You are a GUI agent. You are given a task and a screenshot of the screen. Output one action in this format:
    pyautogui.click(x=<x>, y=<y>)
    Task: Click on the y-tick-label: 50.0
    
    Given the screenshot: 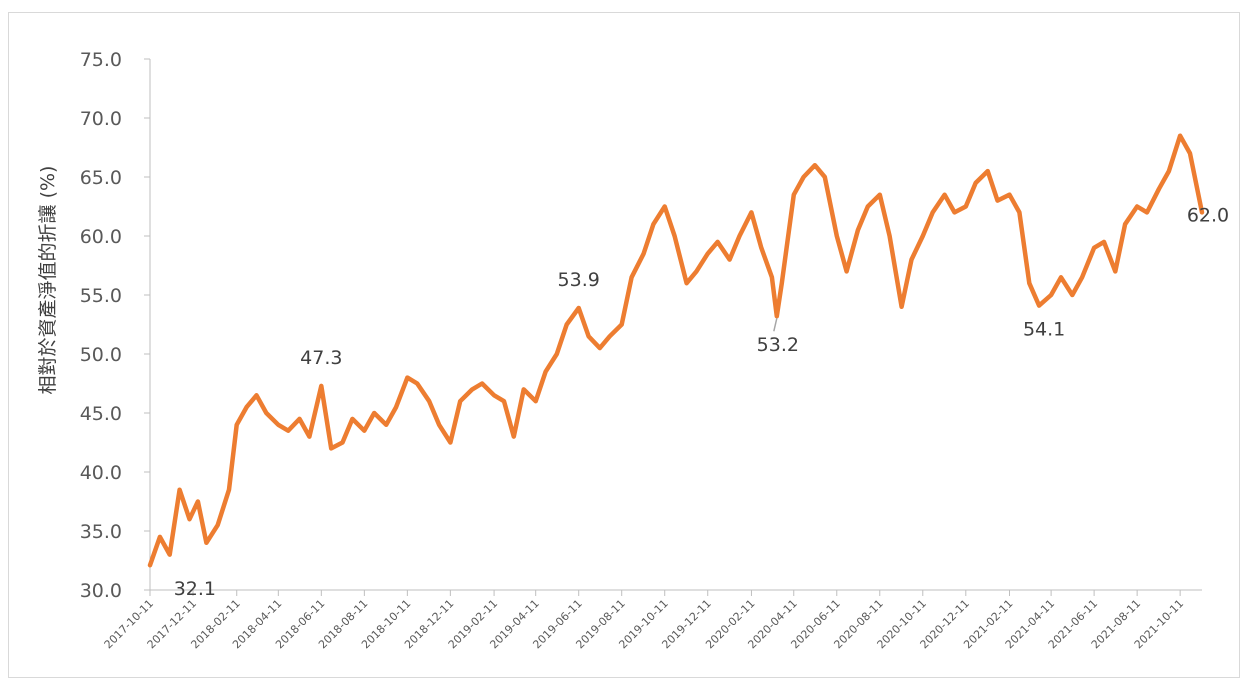 What is the action you would take?
    pyautogui.click(x=101, y=355)
    